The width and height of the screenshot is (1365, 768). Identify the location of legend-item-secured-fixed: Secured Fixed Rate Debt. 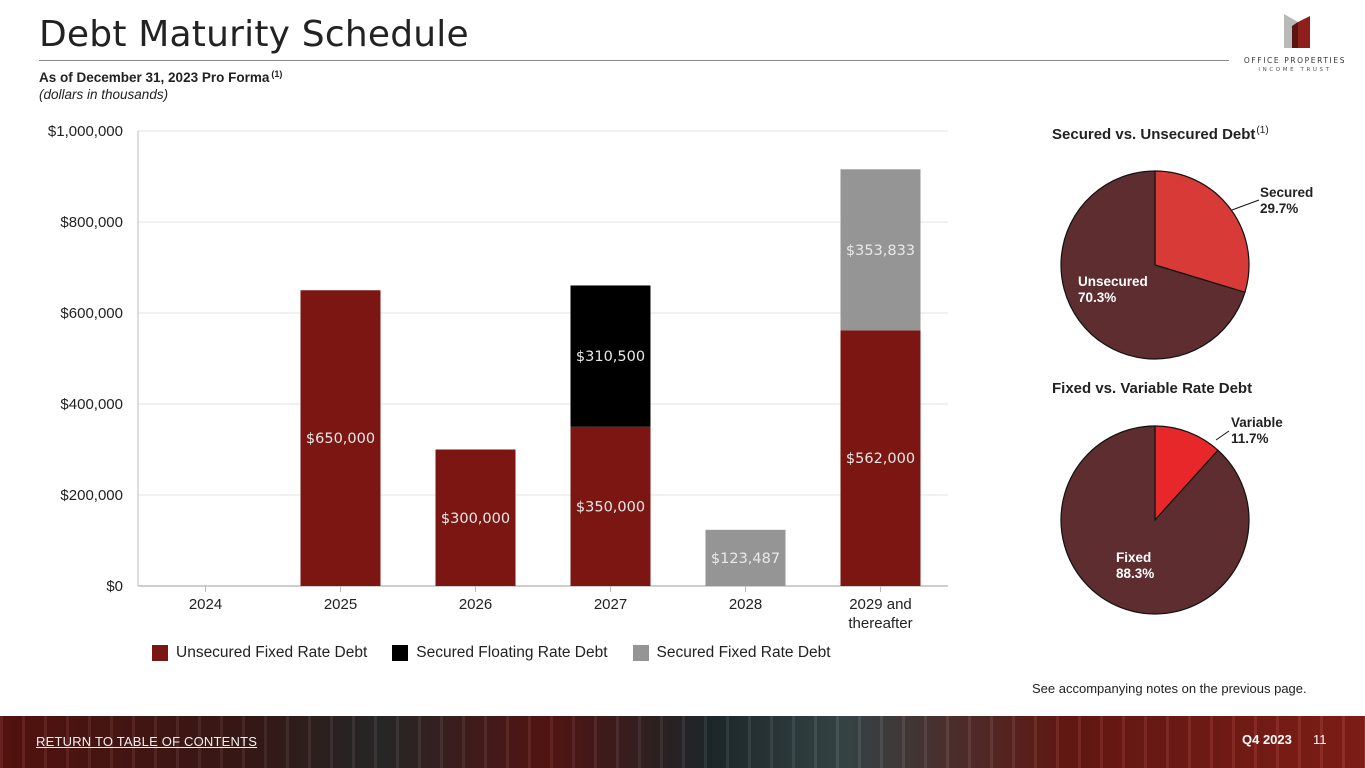
(731, 653).